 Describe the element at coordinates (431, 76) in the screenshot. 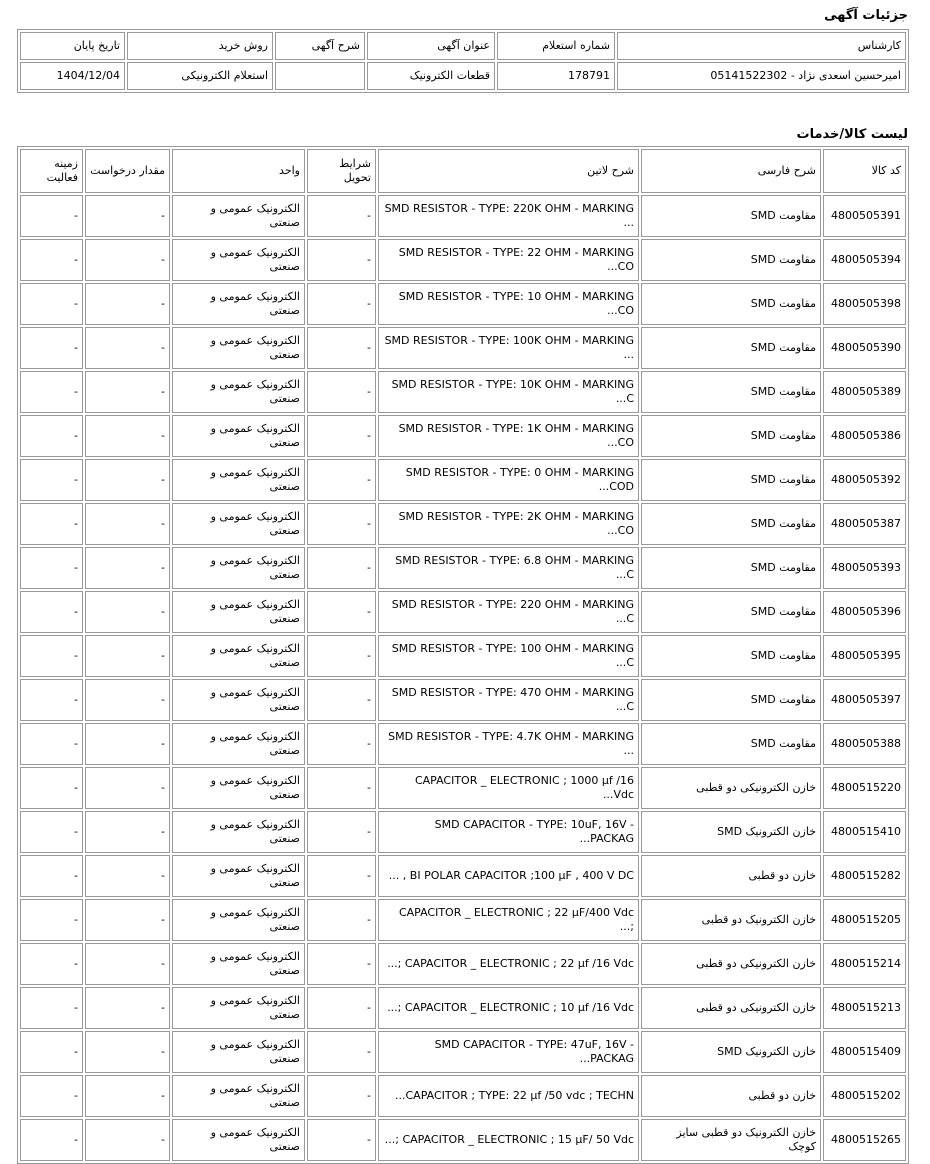

I see `value-ad-title: قطعات الکترونیک` at that location.